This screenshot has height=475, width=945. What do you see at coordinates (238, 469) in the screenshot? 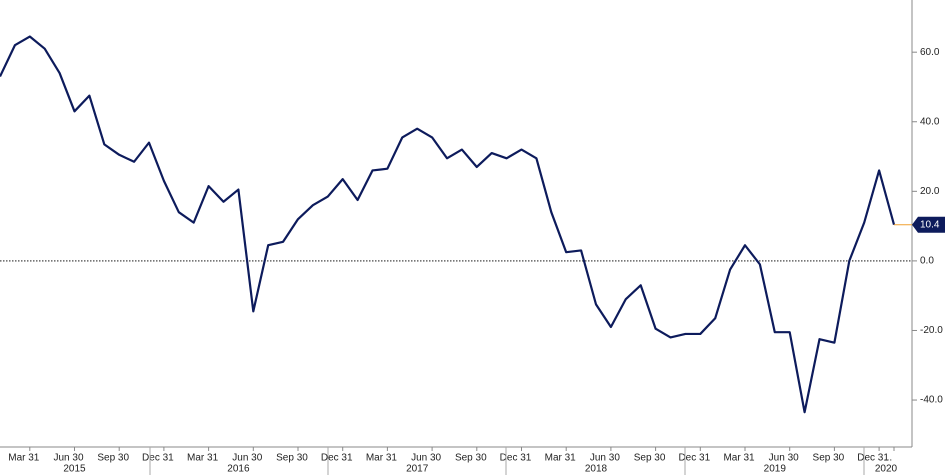
I see `year-label: 2016` at bounding box center [238, 469].